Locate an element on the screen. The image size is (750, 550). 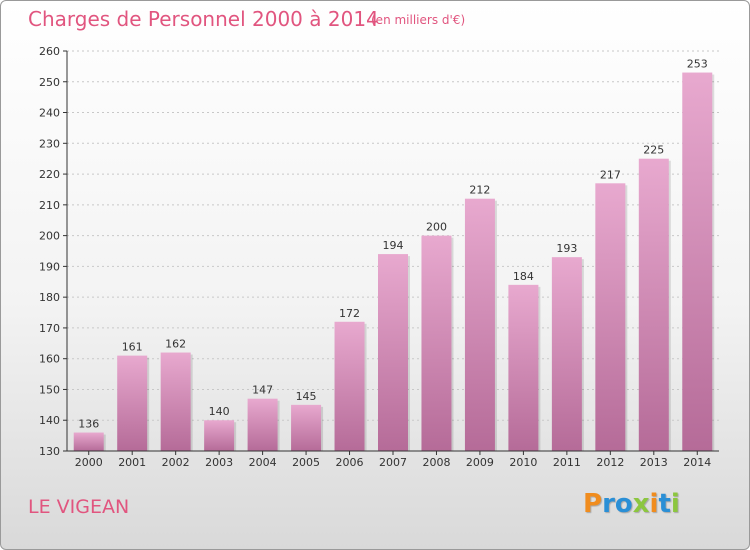
y-tick-label: 250 is located at coordinates (49, 82).